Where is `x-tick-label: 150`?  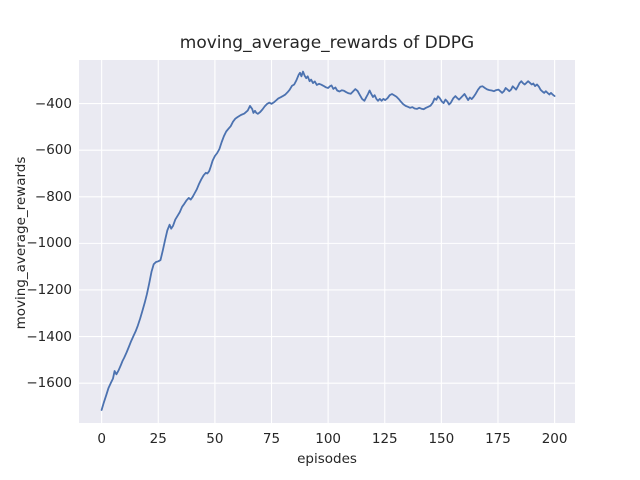 x-tick-label: 150 is located at coordinates (441, 439).